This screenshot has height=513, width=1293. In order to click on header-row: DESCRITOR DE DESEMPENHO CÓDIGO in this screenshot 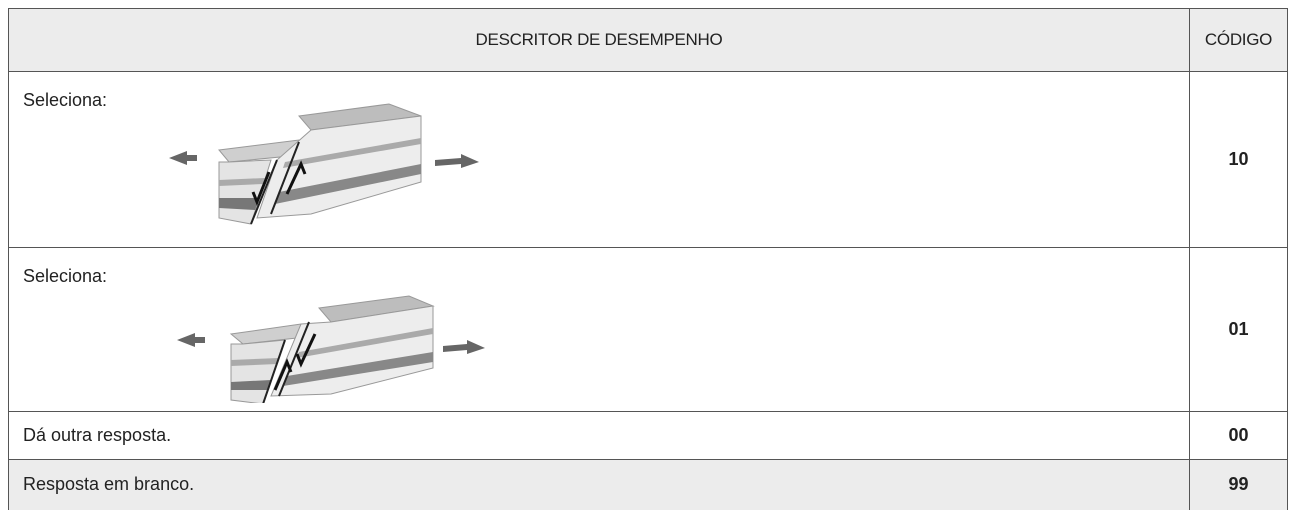, I will do `click(648, 40)`.